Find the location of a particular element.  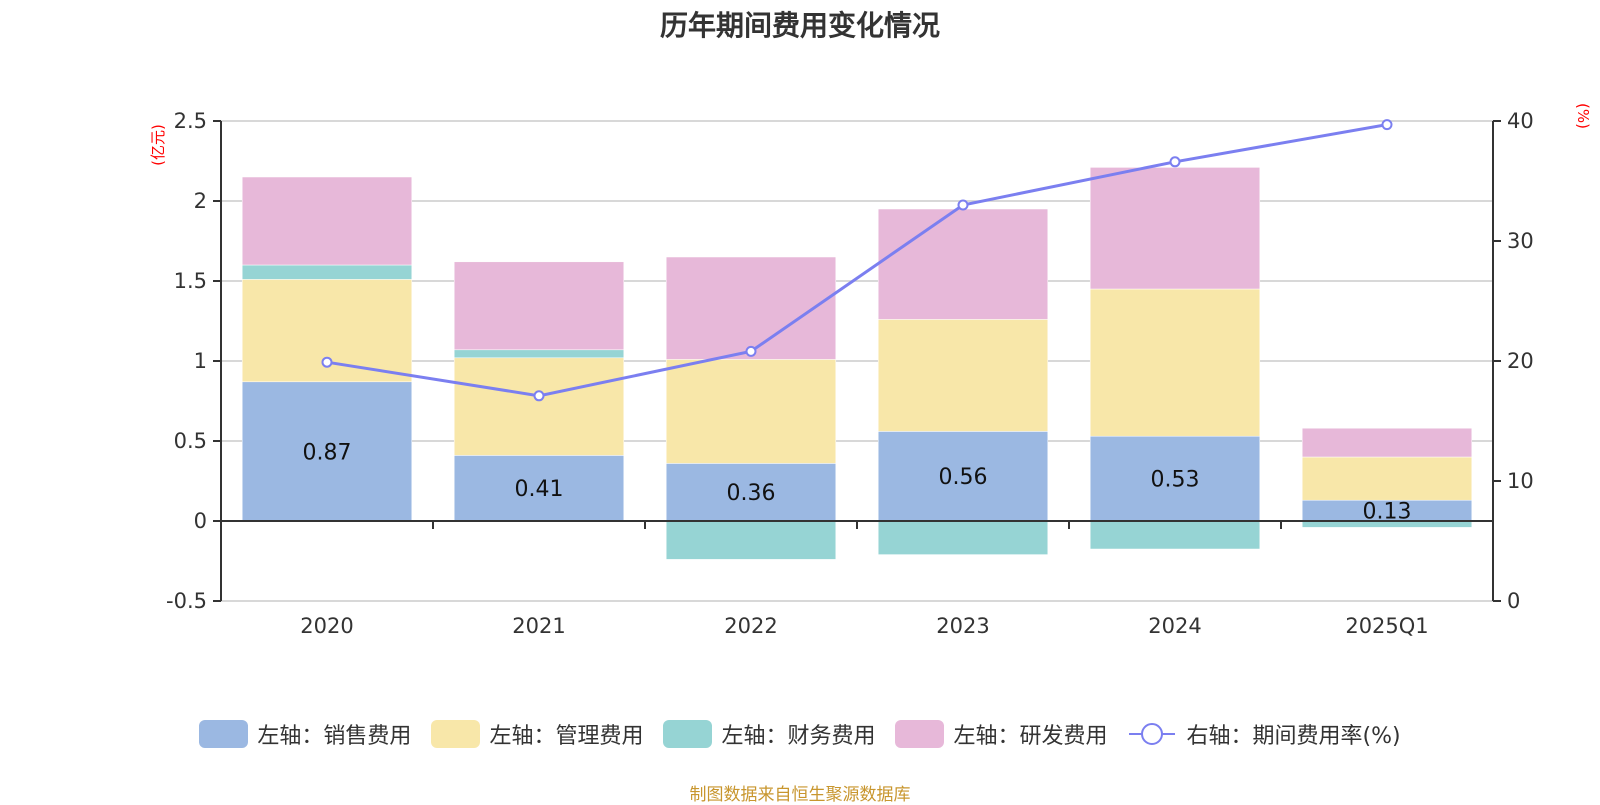

legend-label: 左轴：管理费用 is located at coordinates (566, 736).